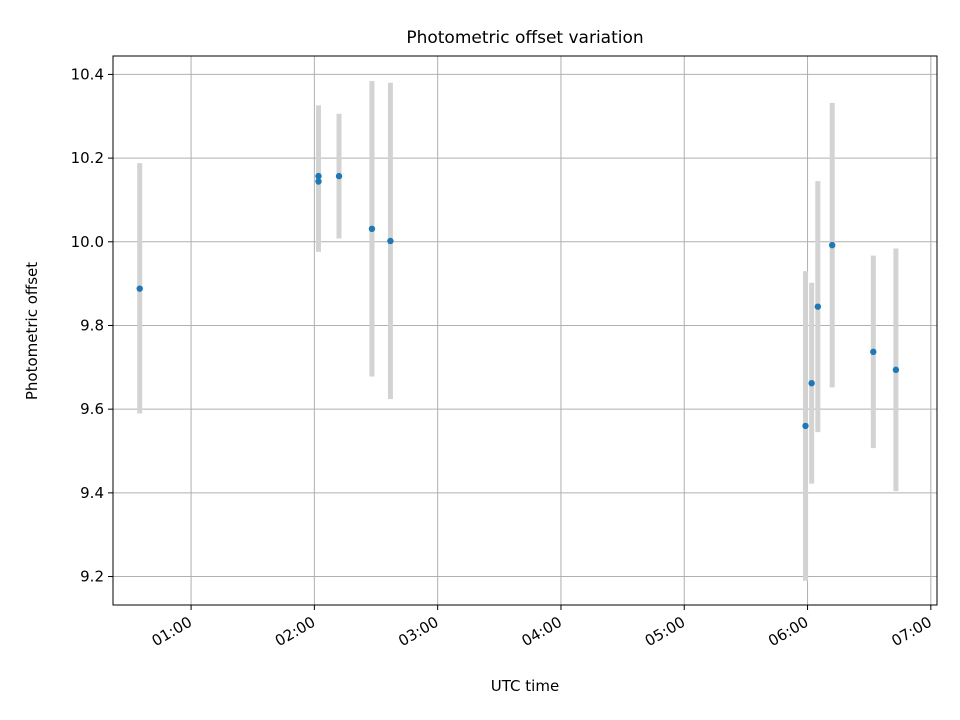 This screenshot has width=960, height=720. Describe the element at coordinates (524, 38) in the screenshot. I see `chart-title: Photometric offset variation` at that location.